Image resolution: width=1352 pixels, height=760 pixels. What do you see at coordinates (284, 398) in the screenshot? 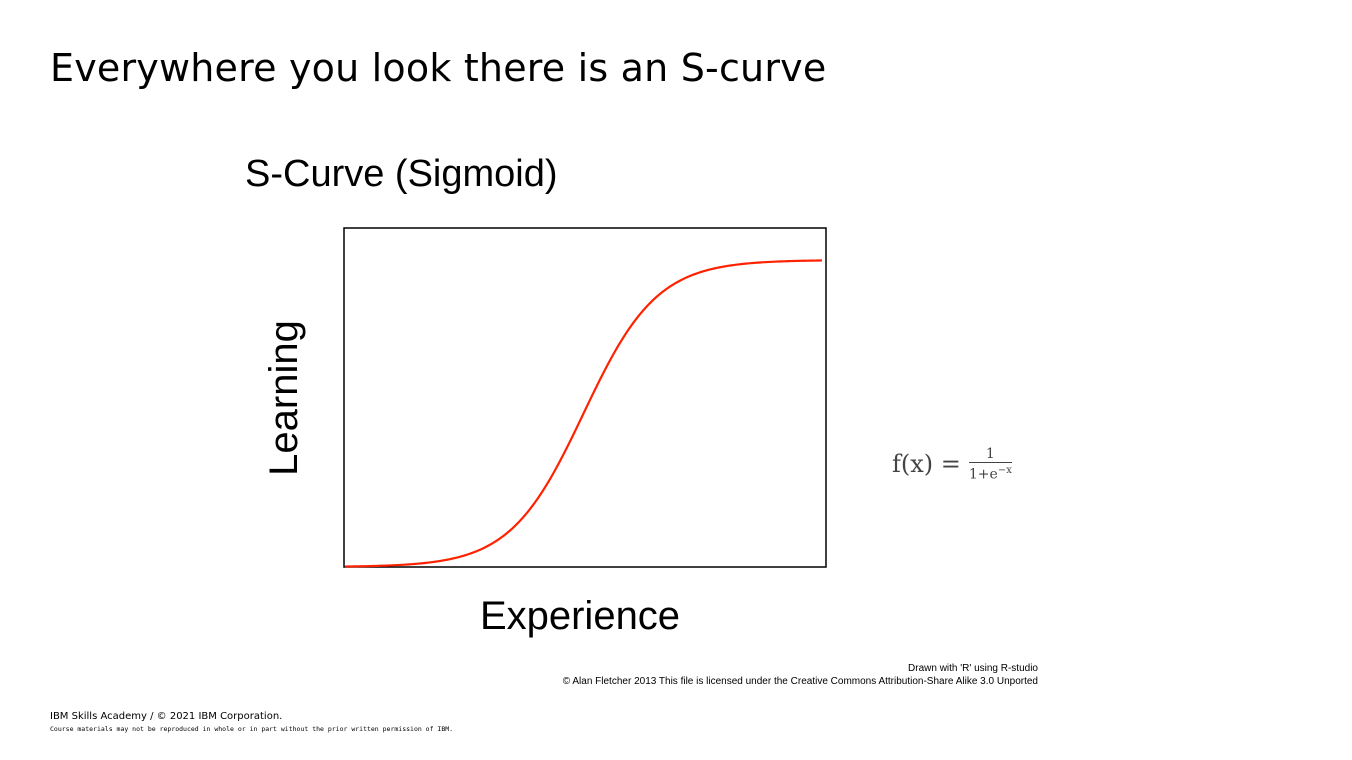
I see `y-axis-label: Learning` at bounding box center [284, 398].